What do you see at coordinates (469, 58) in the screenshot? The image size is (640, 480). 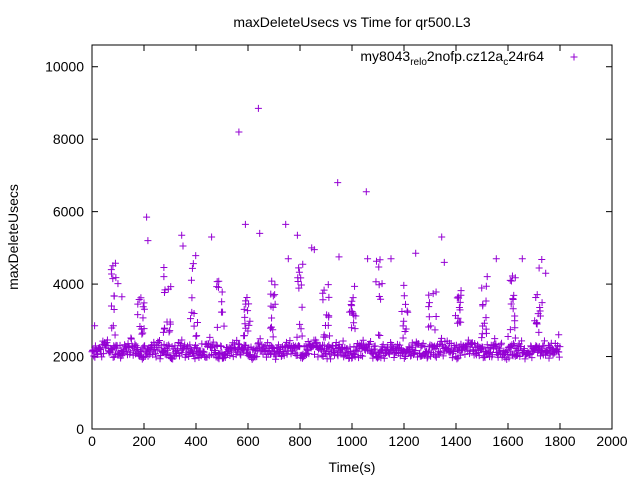 I see `legend: my8043reloo2nofp.cz12ac24r64` at bounding box center [469, 58].